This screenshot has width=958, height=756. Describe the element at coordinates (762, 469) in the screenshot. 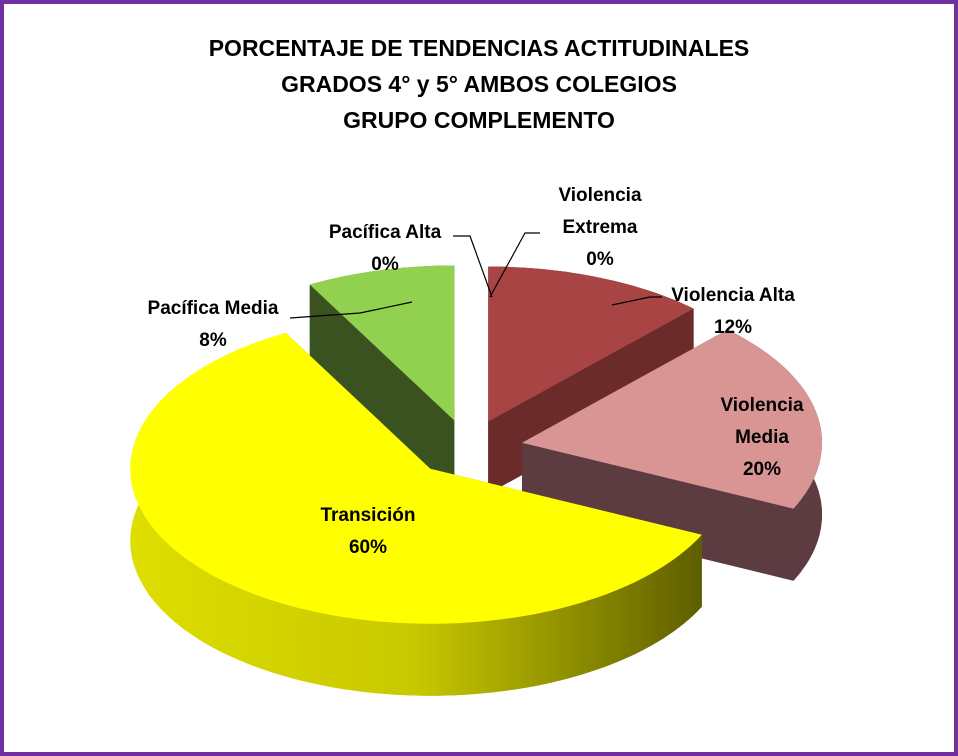

I see `label-value: 20%` at that location.